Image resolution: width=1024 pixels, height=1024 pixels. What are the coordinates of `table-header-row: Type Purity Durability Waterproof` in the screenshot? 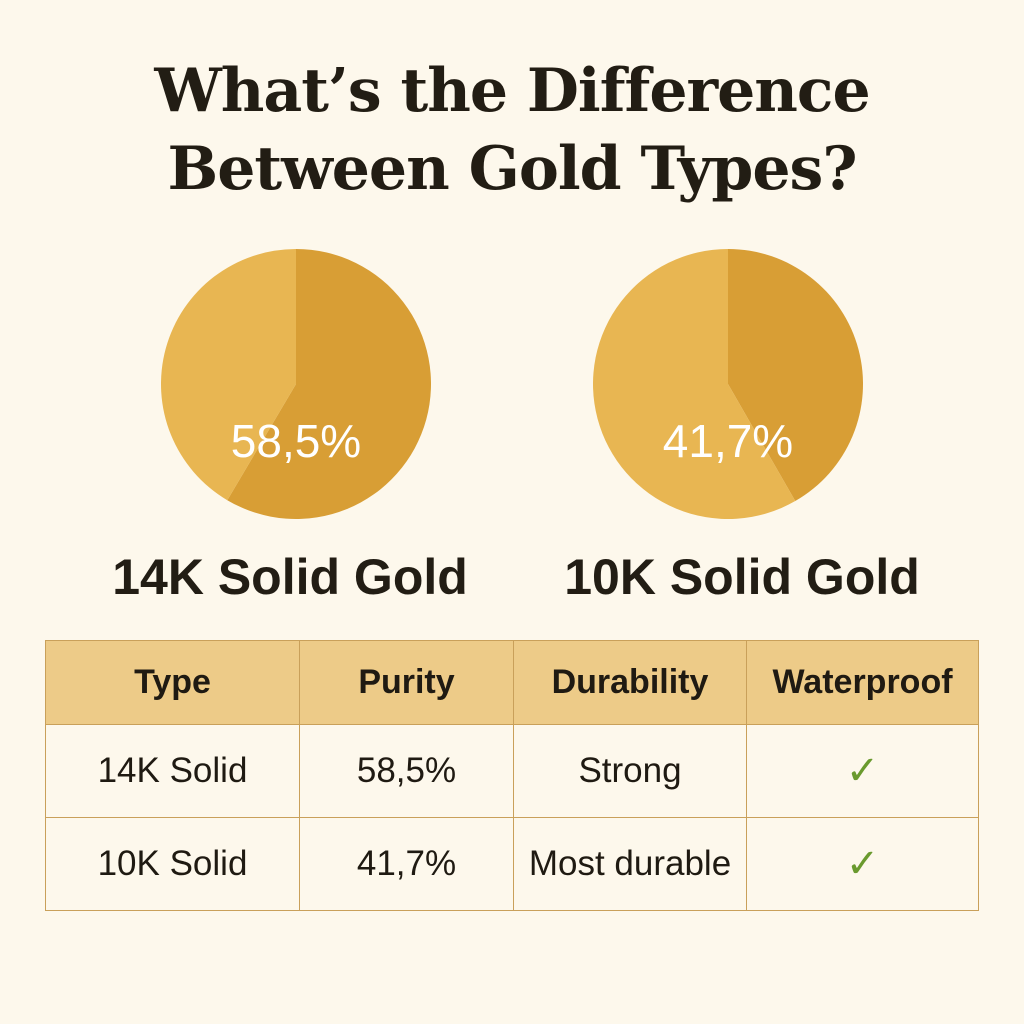 It's located at (512, 682).